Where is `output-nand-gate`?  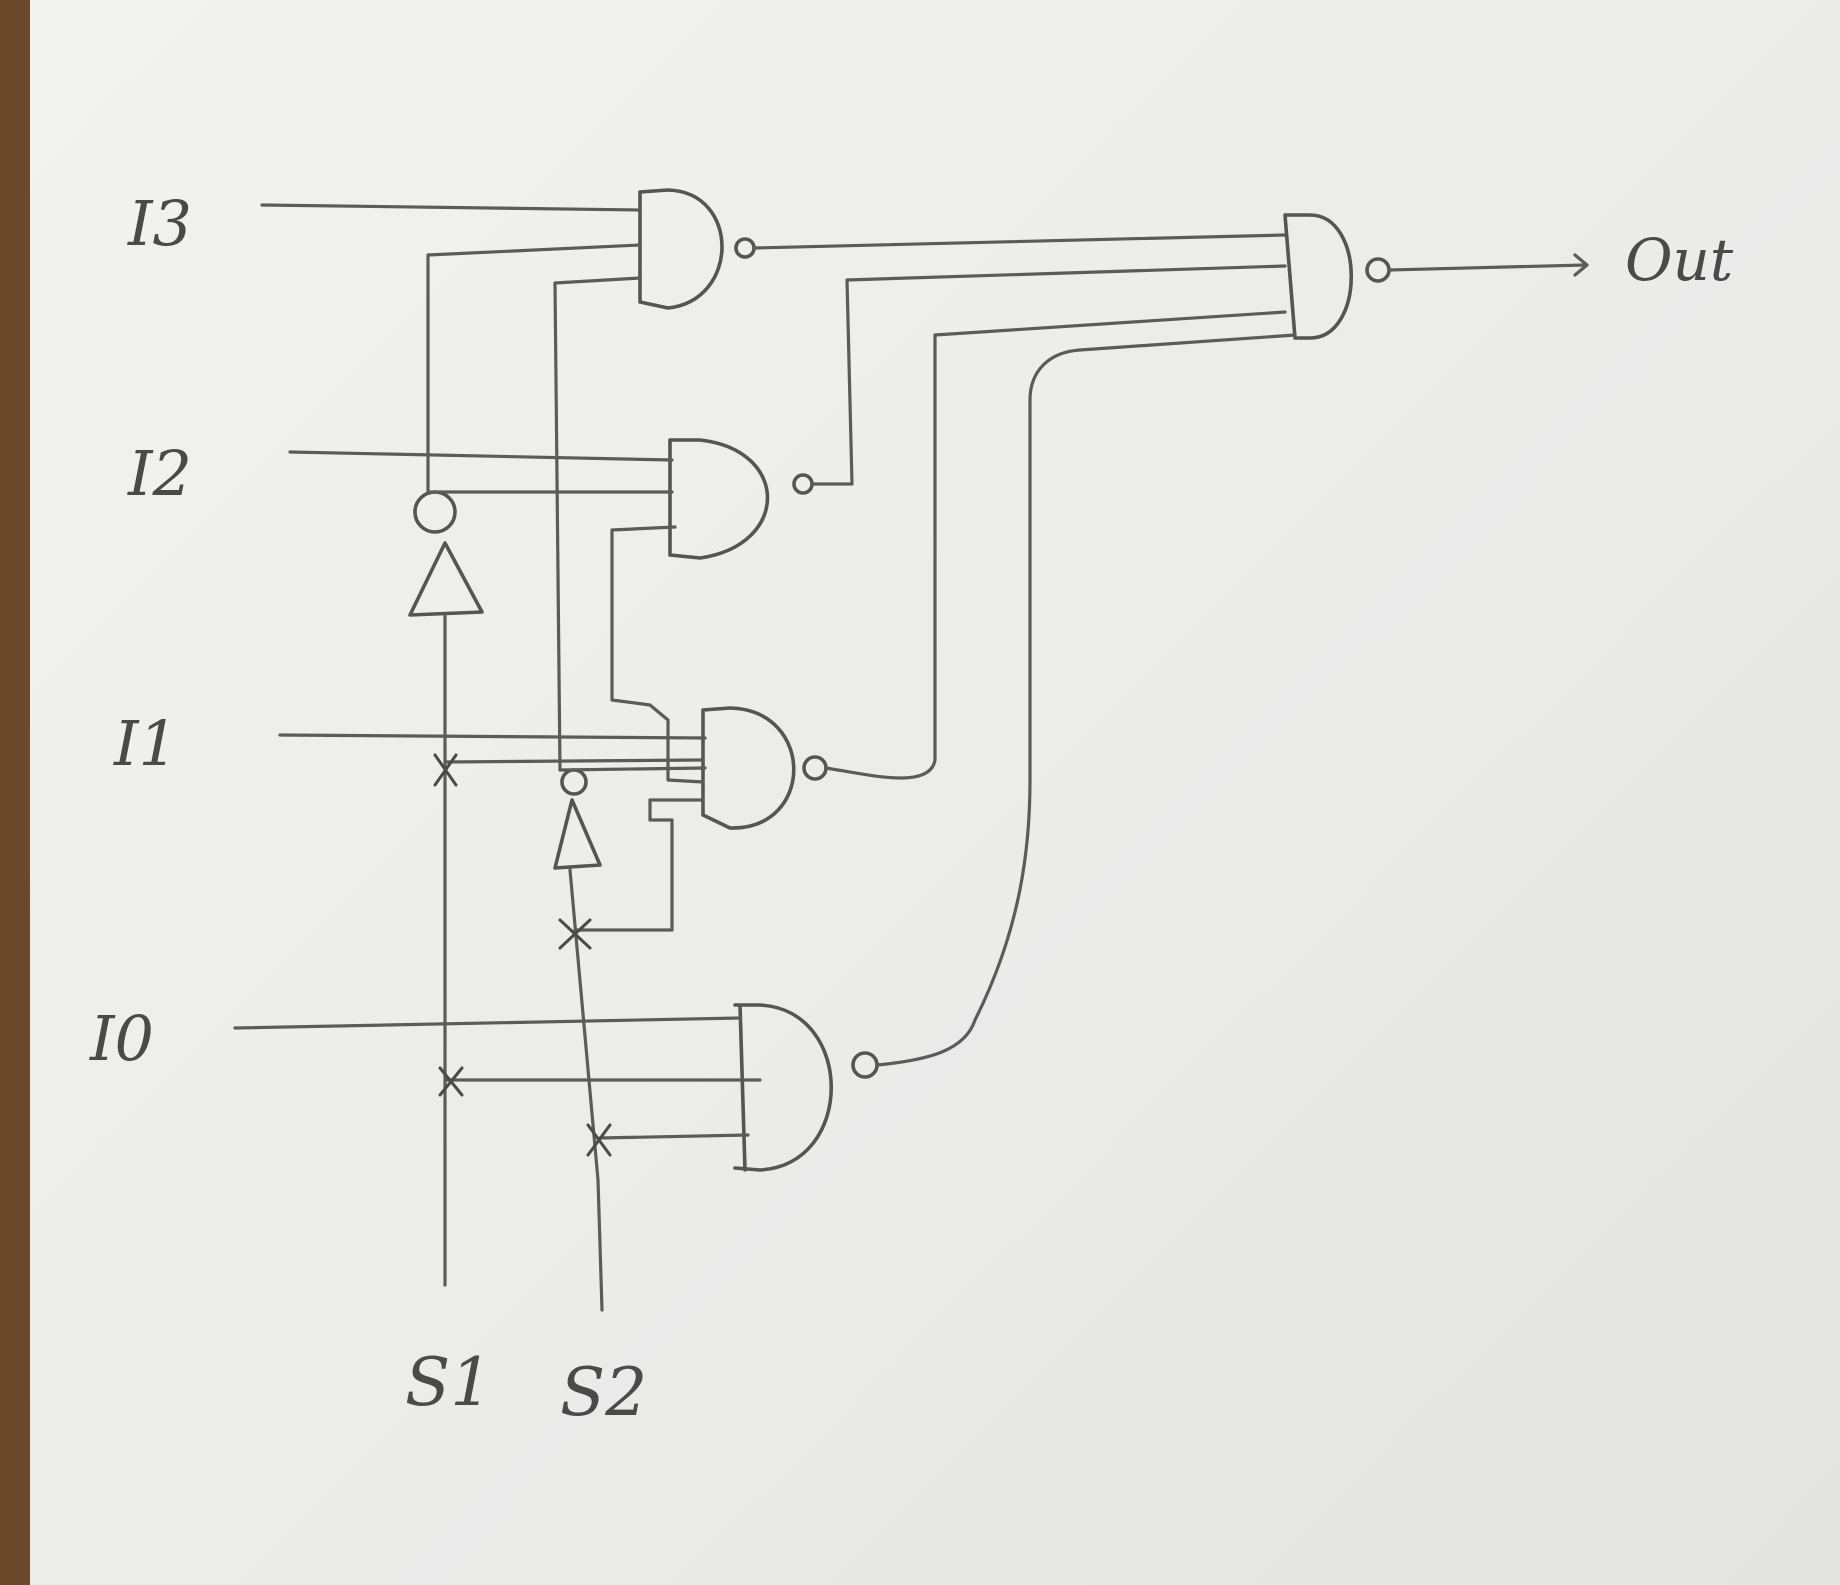
output-nand-gate is located at coordinates (1337, 276).